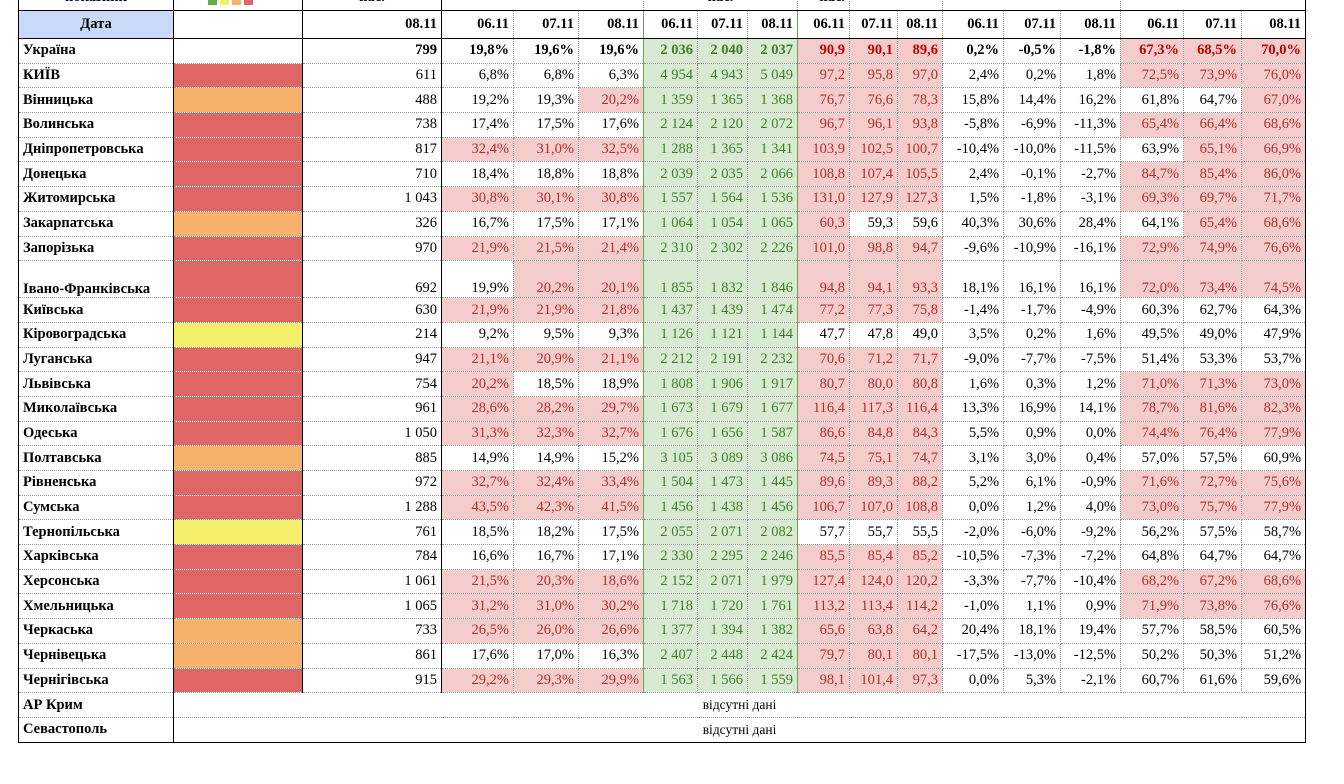 This screenshot has width=1344, height=784. What do you see at coordinates (772, 100) in the screenshot?
I see `value-cell: 1 368` at bounding box center [772, 100].